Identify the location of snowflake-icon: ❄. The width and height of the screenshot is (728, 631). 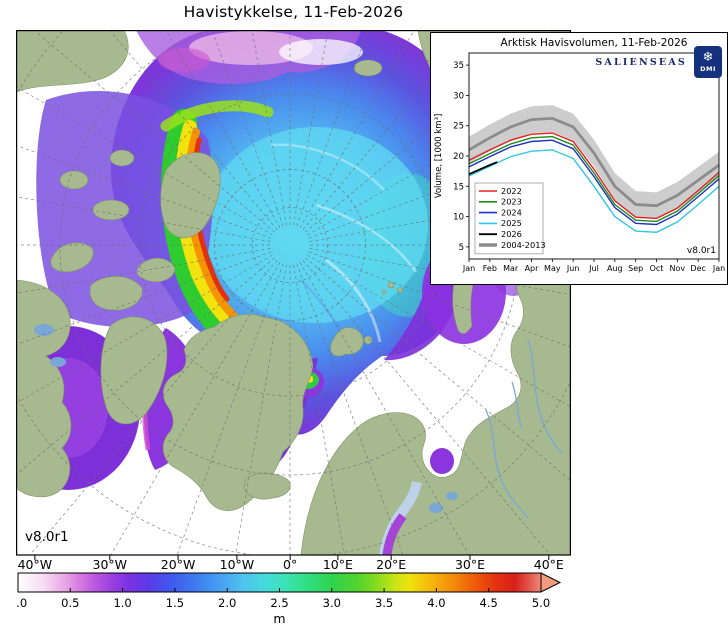
(708, 57).